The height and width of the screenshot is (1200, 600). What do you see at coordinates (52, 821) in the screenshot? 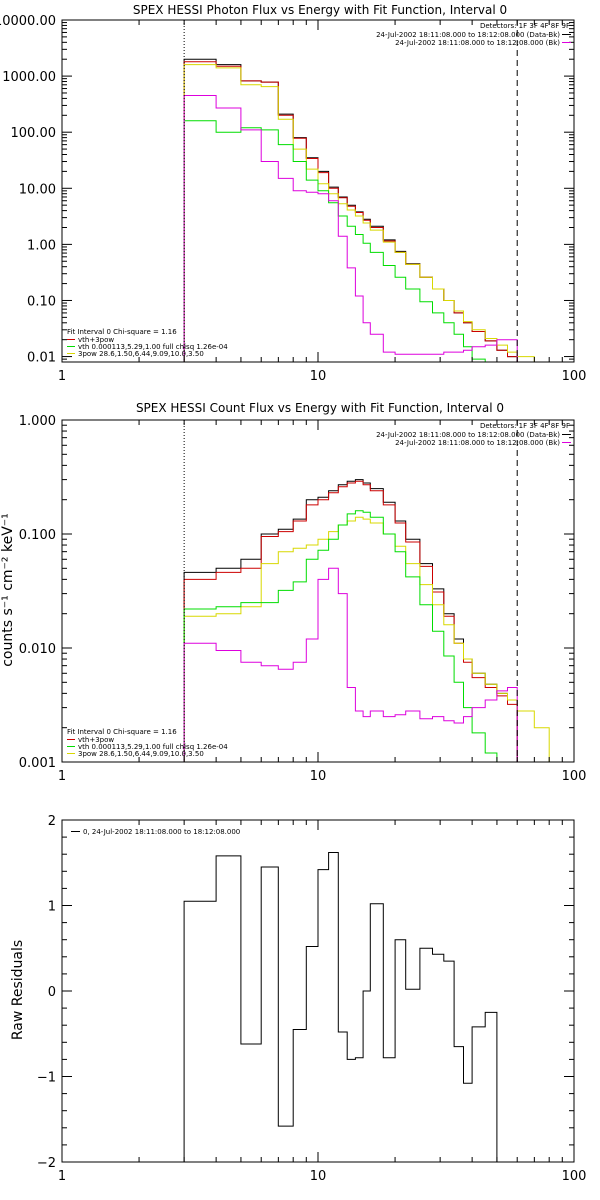
I see `y-tick-label: 2` at bounding box center [52, 821].